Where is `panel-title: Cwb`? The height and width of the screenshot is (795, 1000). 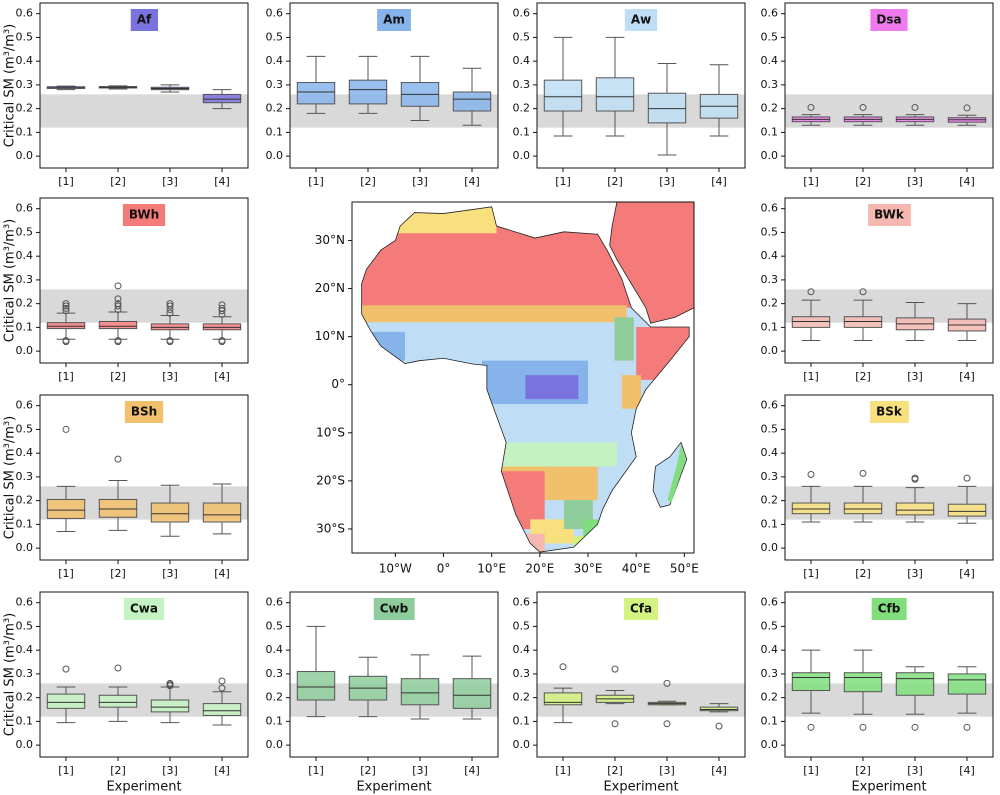
panel-title: Cwb is located at coordinates (394, 609).